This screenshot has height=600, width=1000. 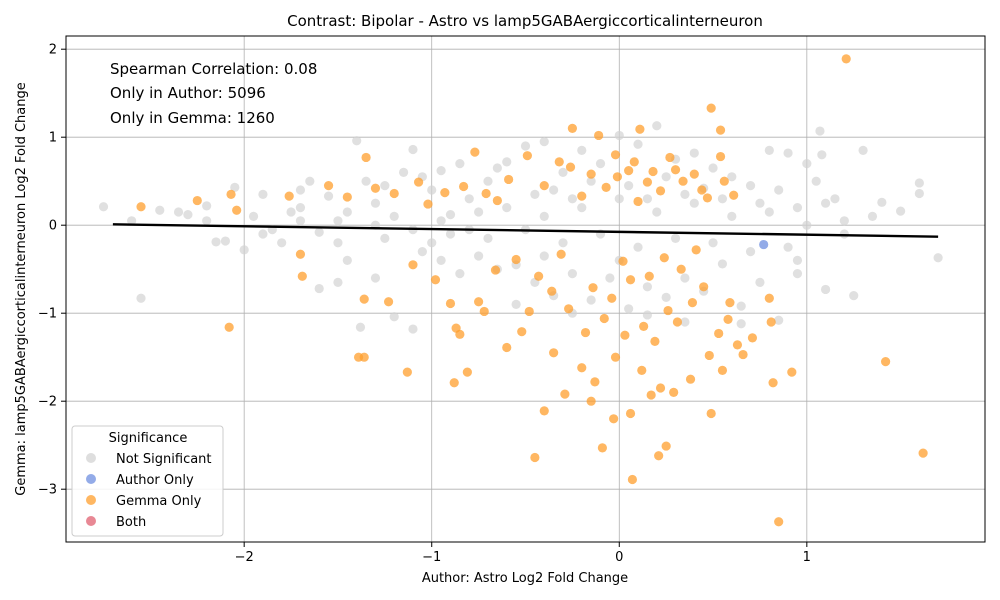 I want to click on legend-label-both: Both, so click(x=131, y=522).